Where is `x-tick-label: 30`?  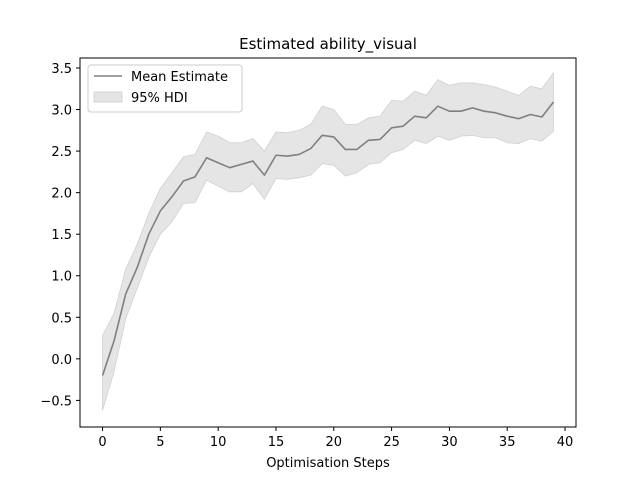
x-tick-label: 30 is located at coordinates (449, 442).